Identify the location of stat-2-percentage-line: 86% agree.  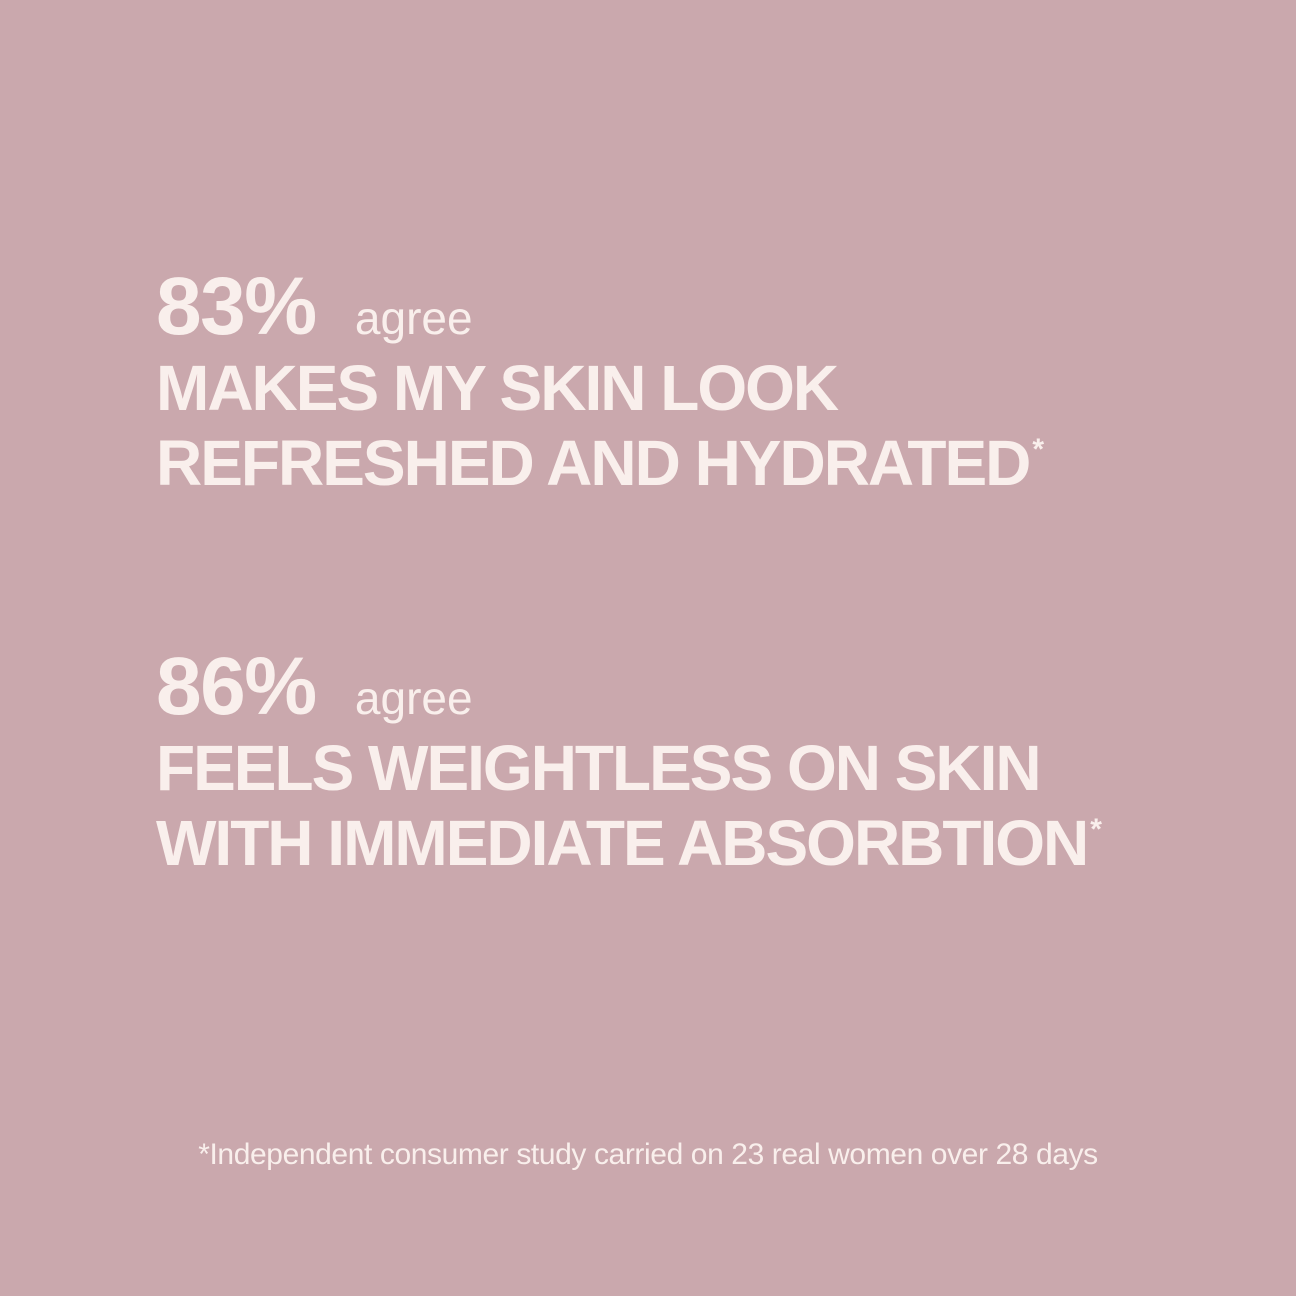
(629, 687).